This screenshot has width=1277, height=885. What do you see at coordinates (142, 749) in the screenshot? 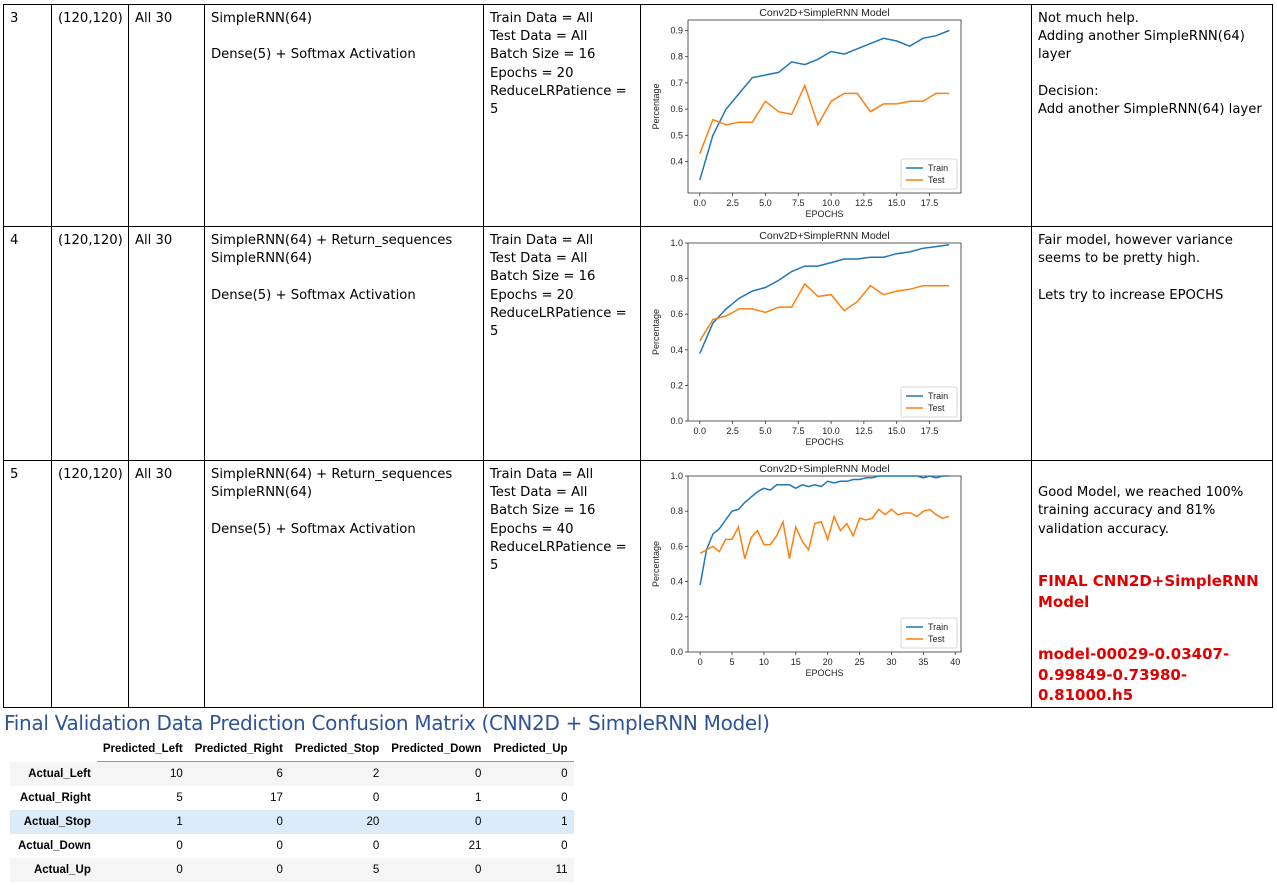
I see `column-header: Predicted_Left` at bounding box center [142, 749].